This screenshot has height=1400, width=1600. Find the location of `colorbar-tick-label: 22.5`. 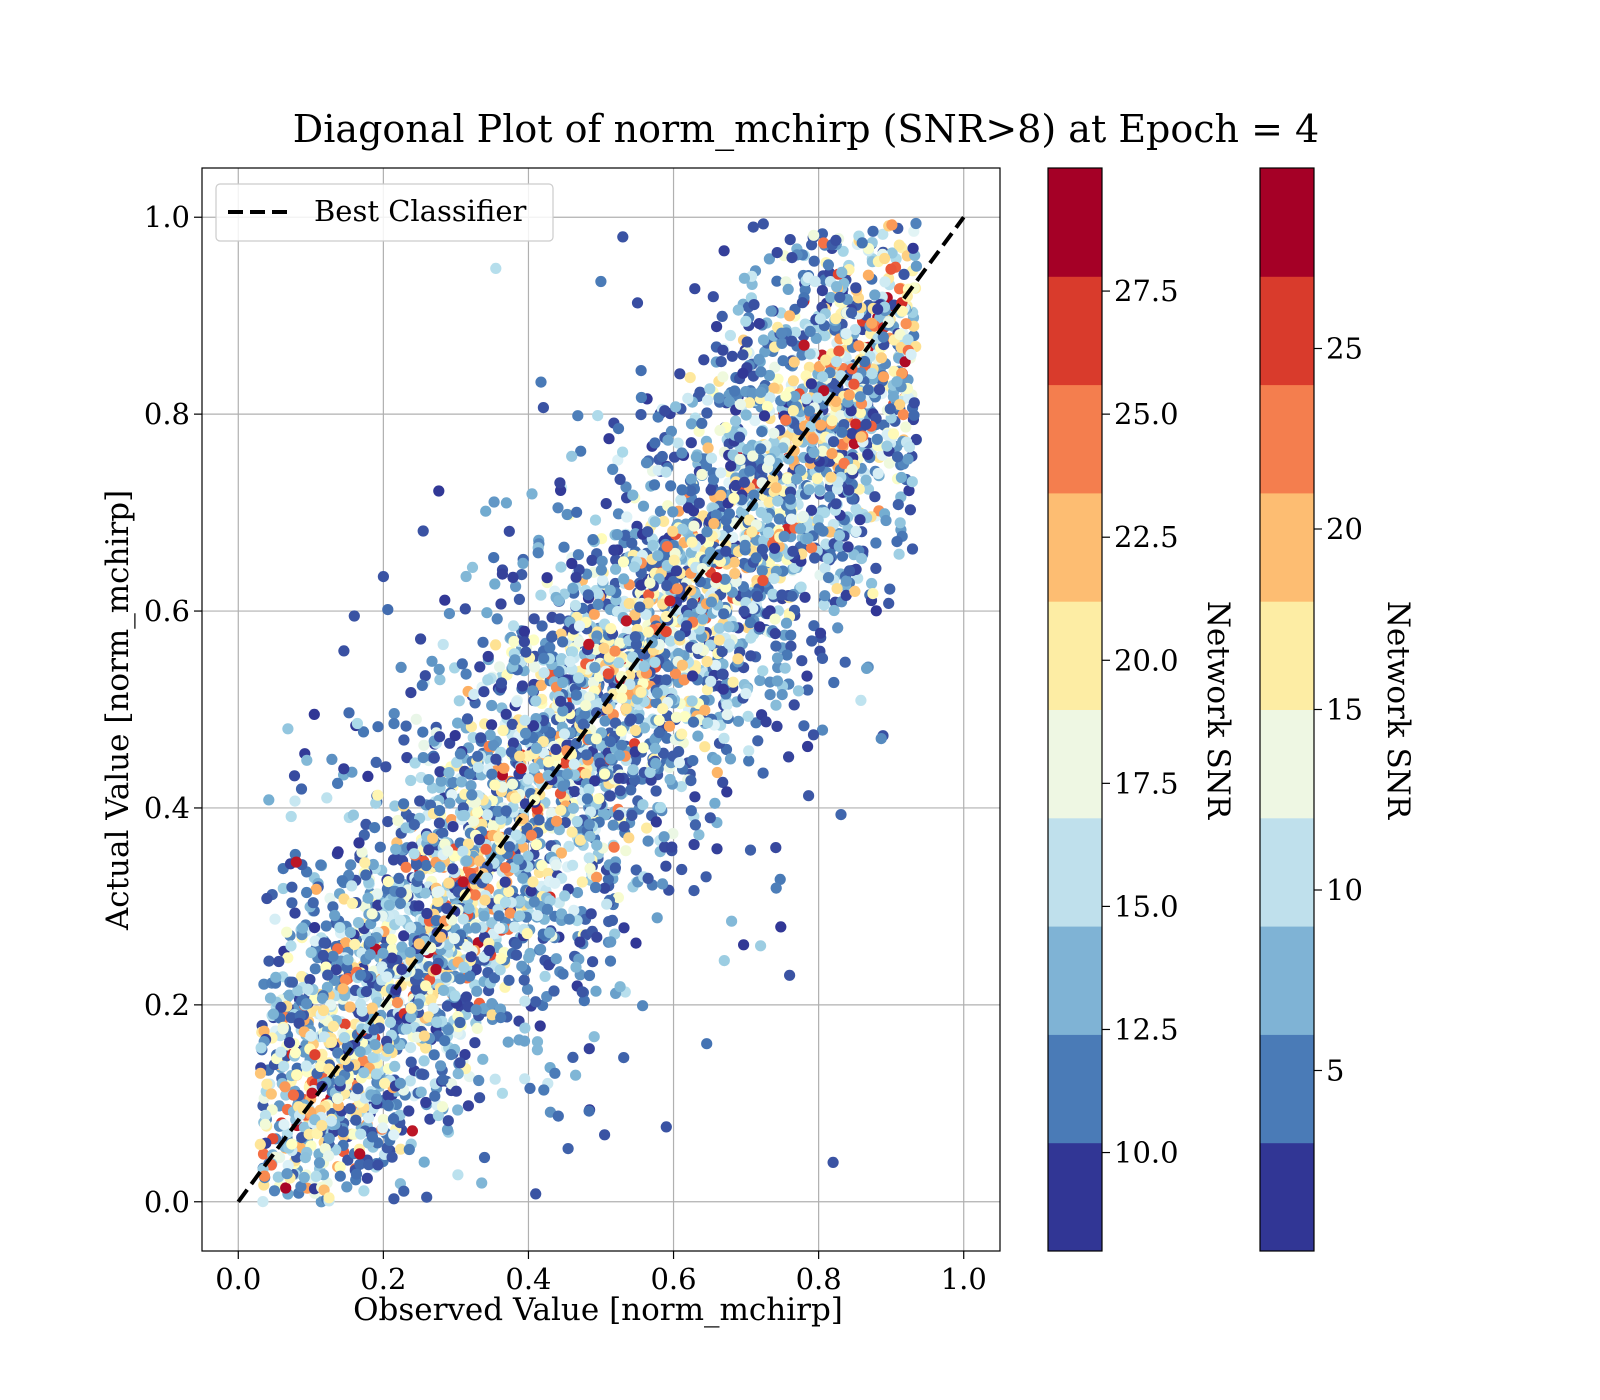

colorbar-tick-label: 22.5 is located at coordinates (1146, 537).